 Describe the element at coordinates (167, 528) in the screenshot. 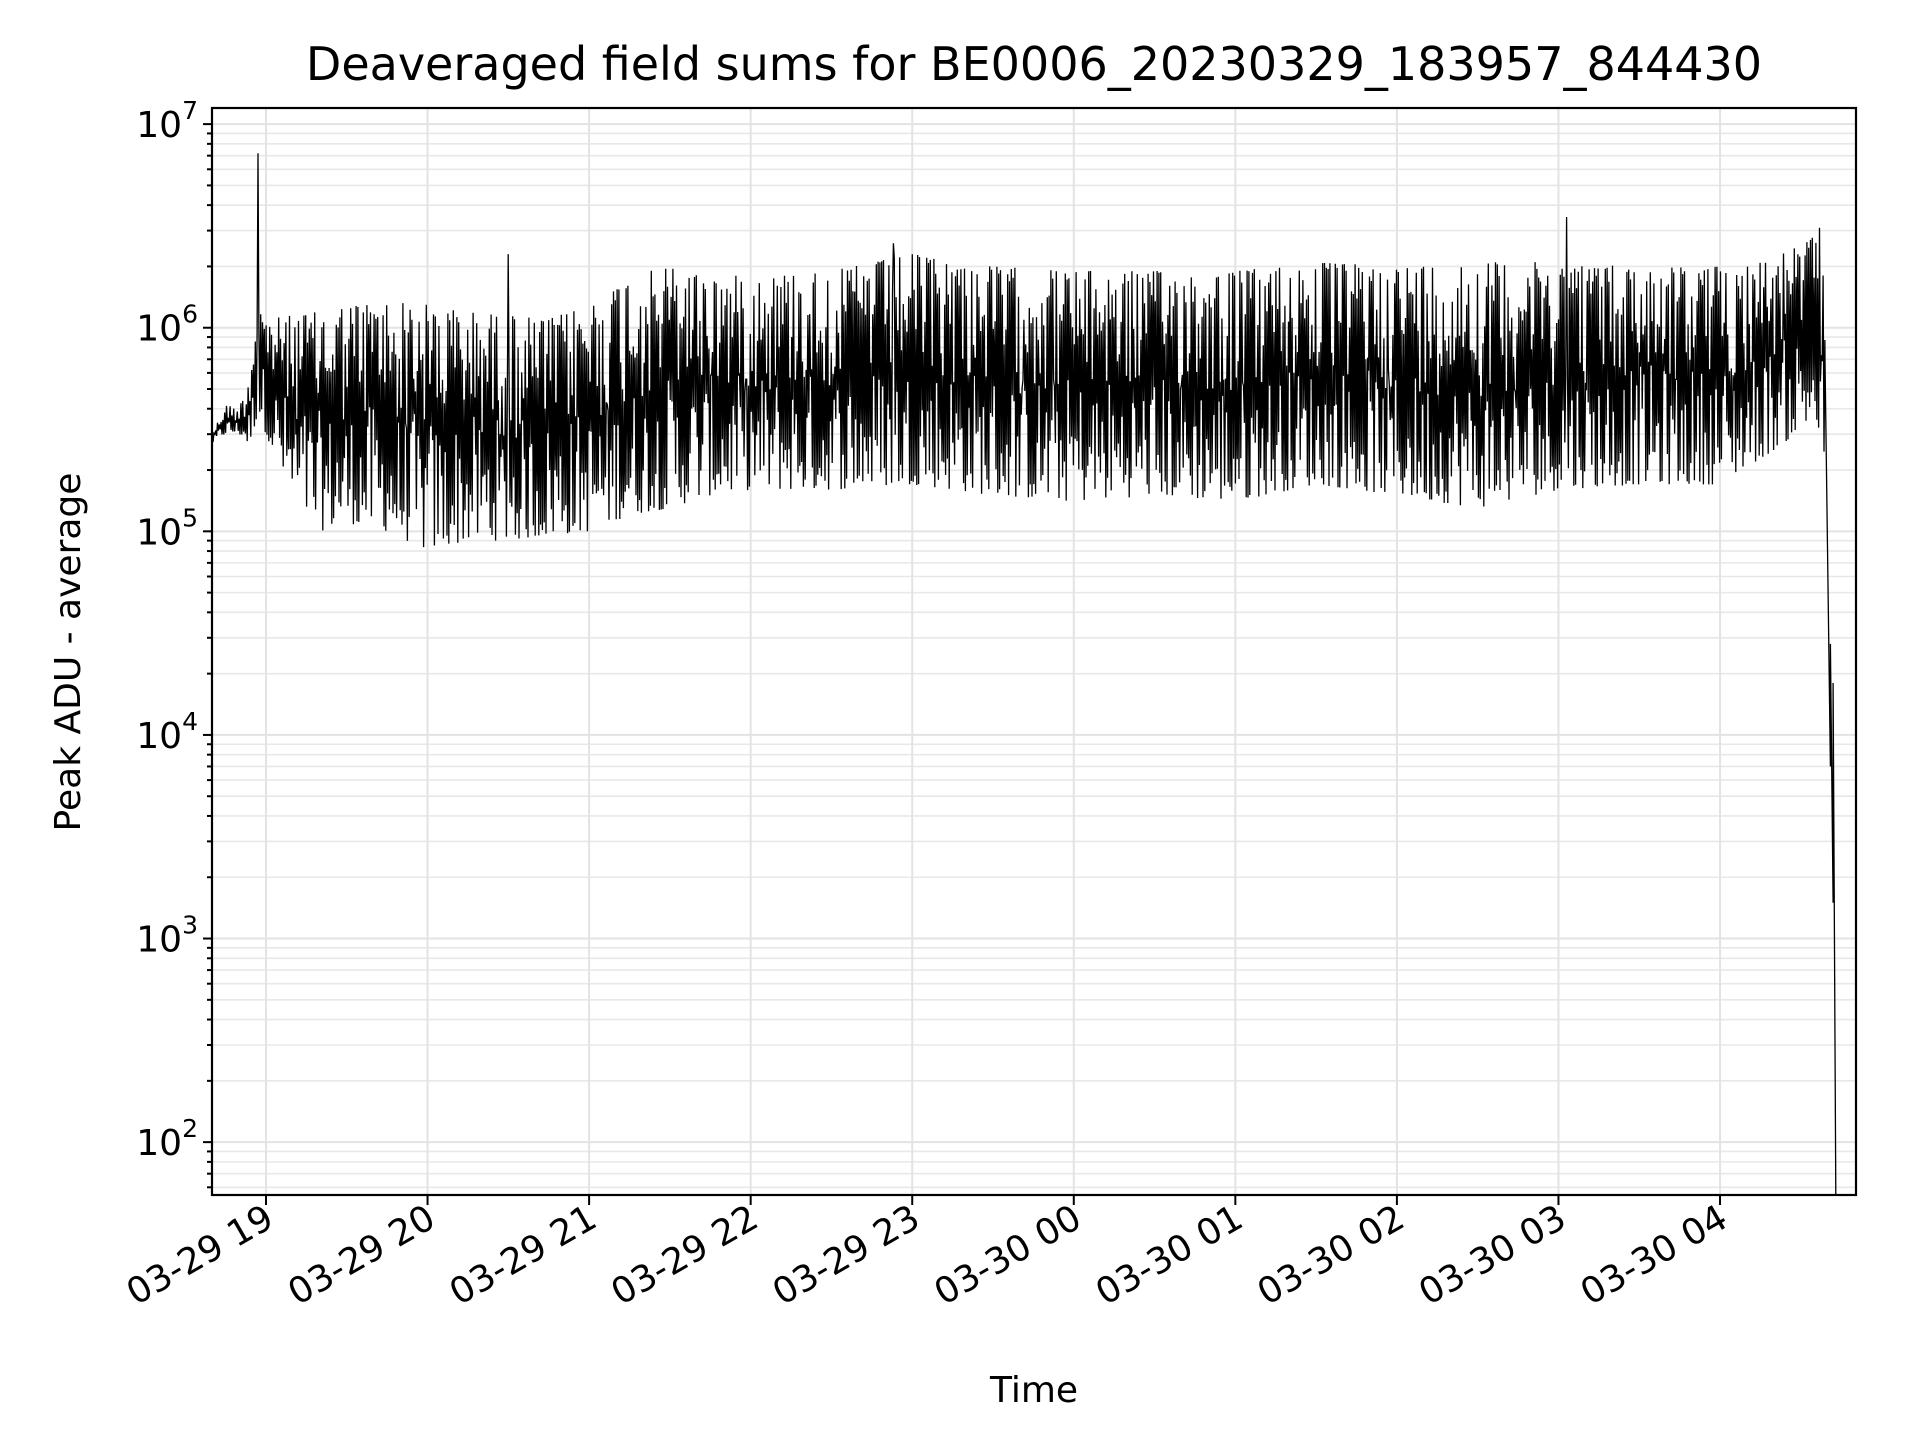

I see `y-tick-label: 10⁵` at that location.